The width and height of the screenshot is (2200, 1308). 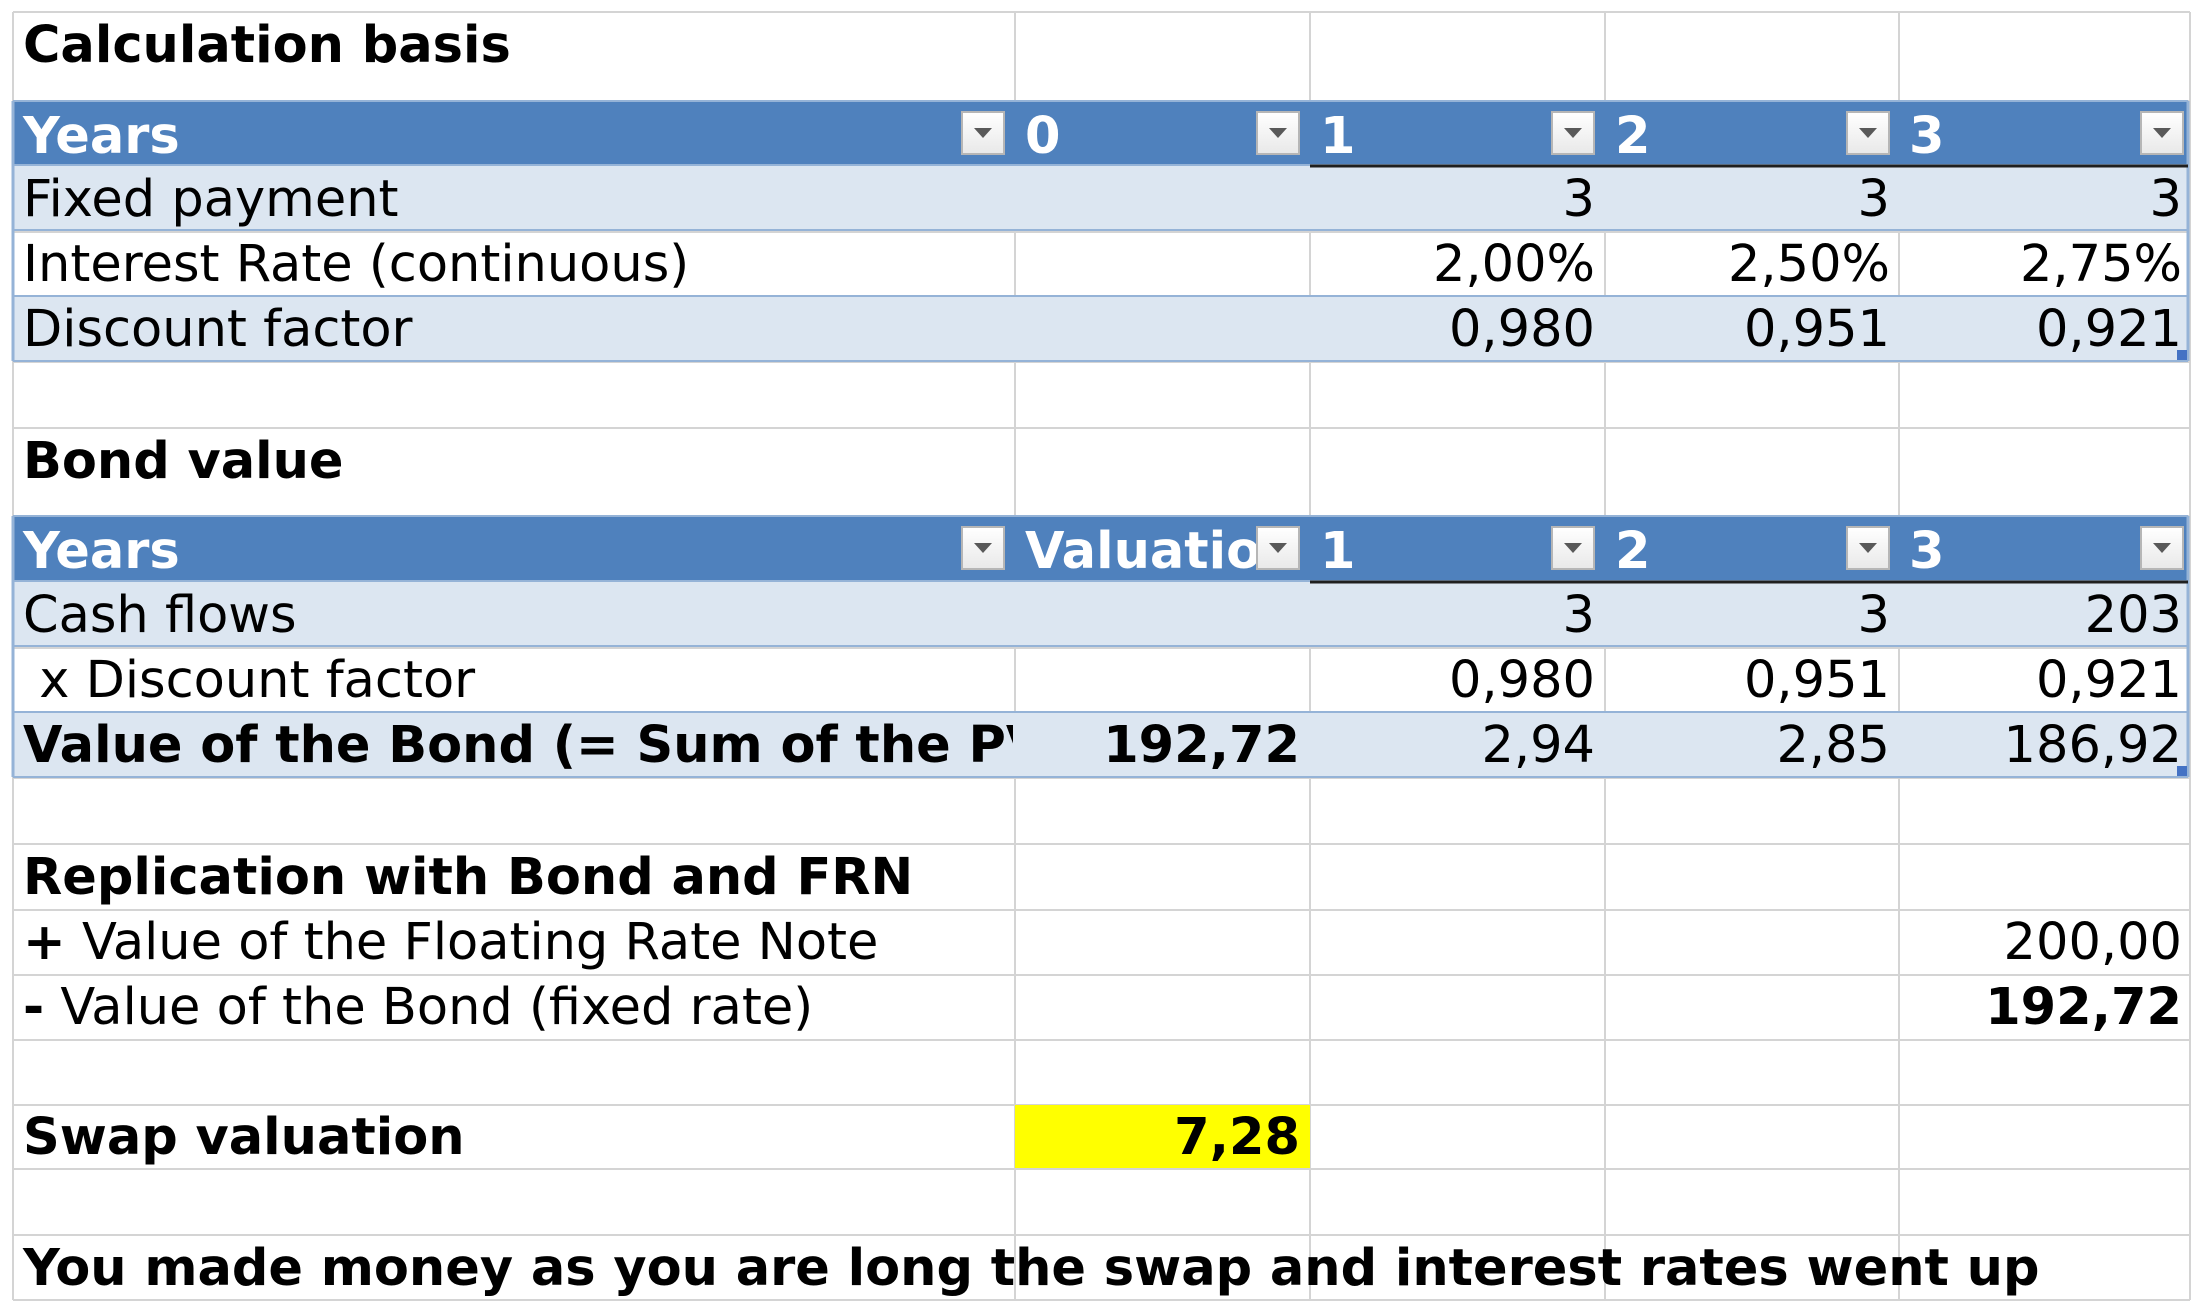 I want to click on row-label-bond-fixed: - Value of the Bond (fixed rate), so click(x=513, y=1007).